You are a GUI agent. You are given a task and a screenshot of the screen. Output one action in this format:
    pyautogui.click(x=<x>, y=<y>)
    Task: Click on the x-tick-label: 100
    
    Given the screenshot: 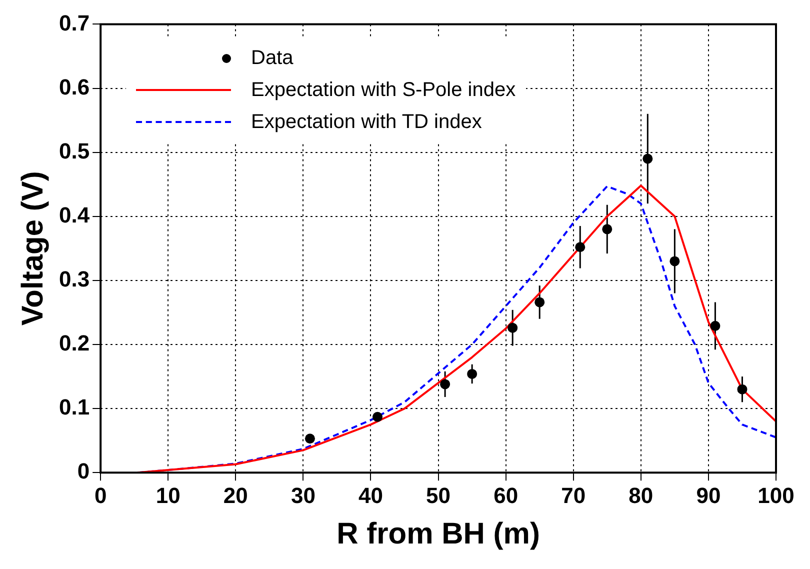 What is the action you would take?
    pyautogui.click(x=776, y=495)
    